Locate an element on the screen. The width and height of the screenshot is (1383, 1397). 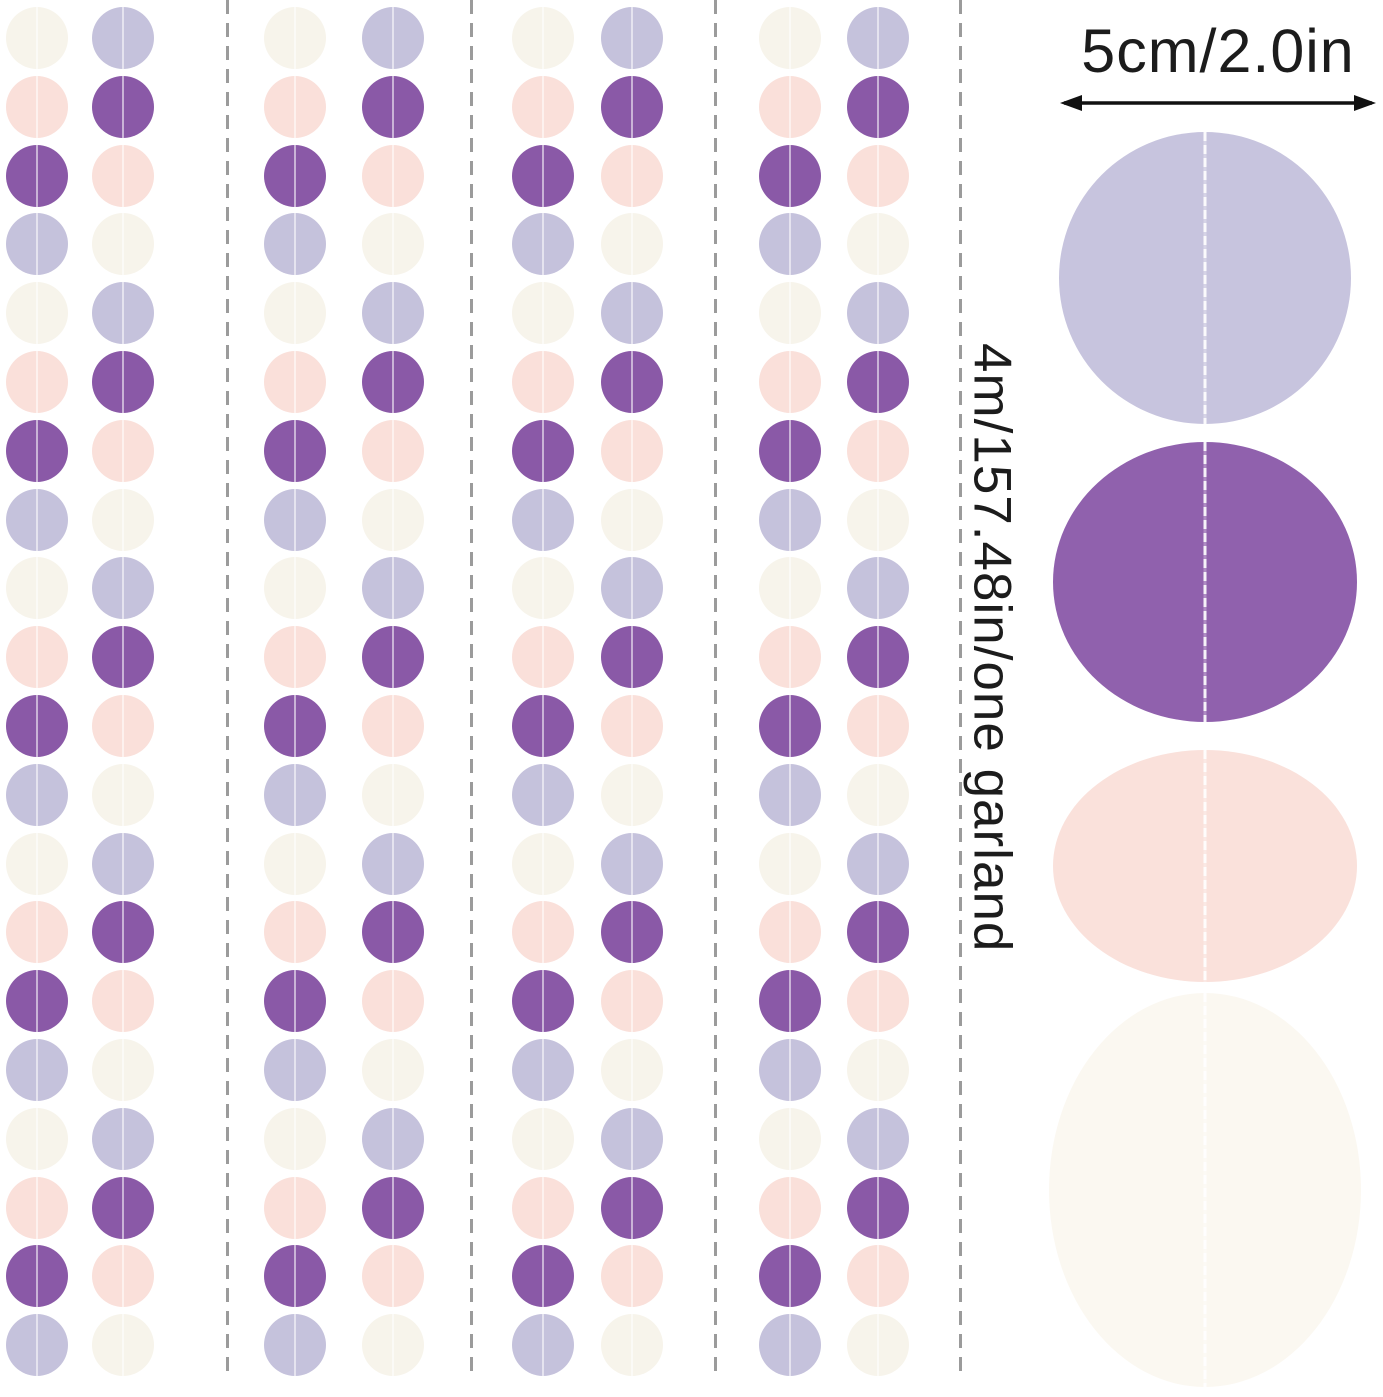
size-label: 5cm/2.0in is located at coordinates (1218, 51).